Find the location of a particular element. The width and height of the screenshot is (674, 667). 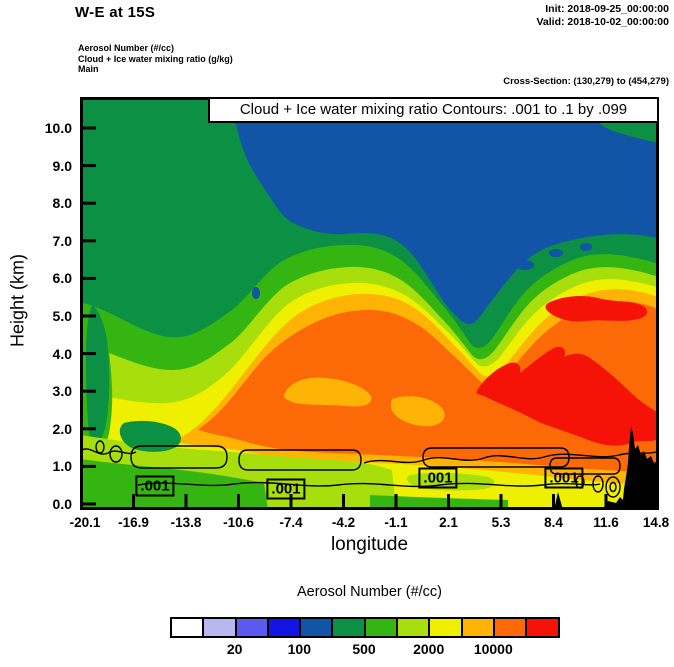

terrain-silhouette is located at coordinates (606, 468).